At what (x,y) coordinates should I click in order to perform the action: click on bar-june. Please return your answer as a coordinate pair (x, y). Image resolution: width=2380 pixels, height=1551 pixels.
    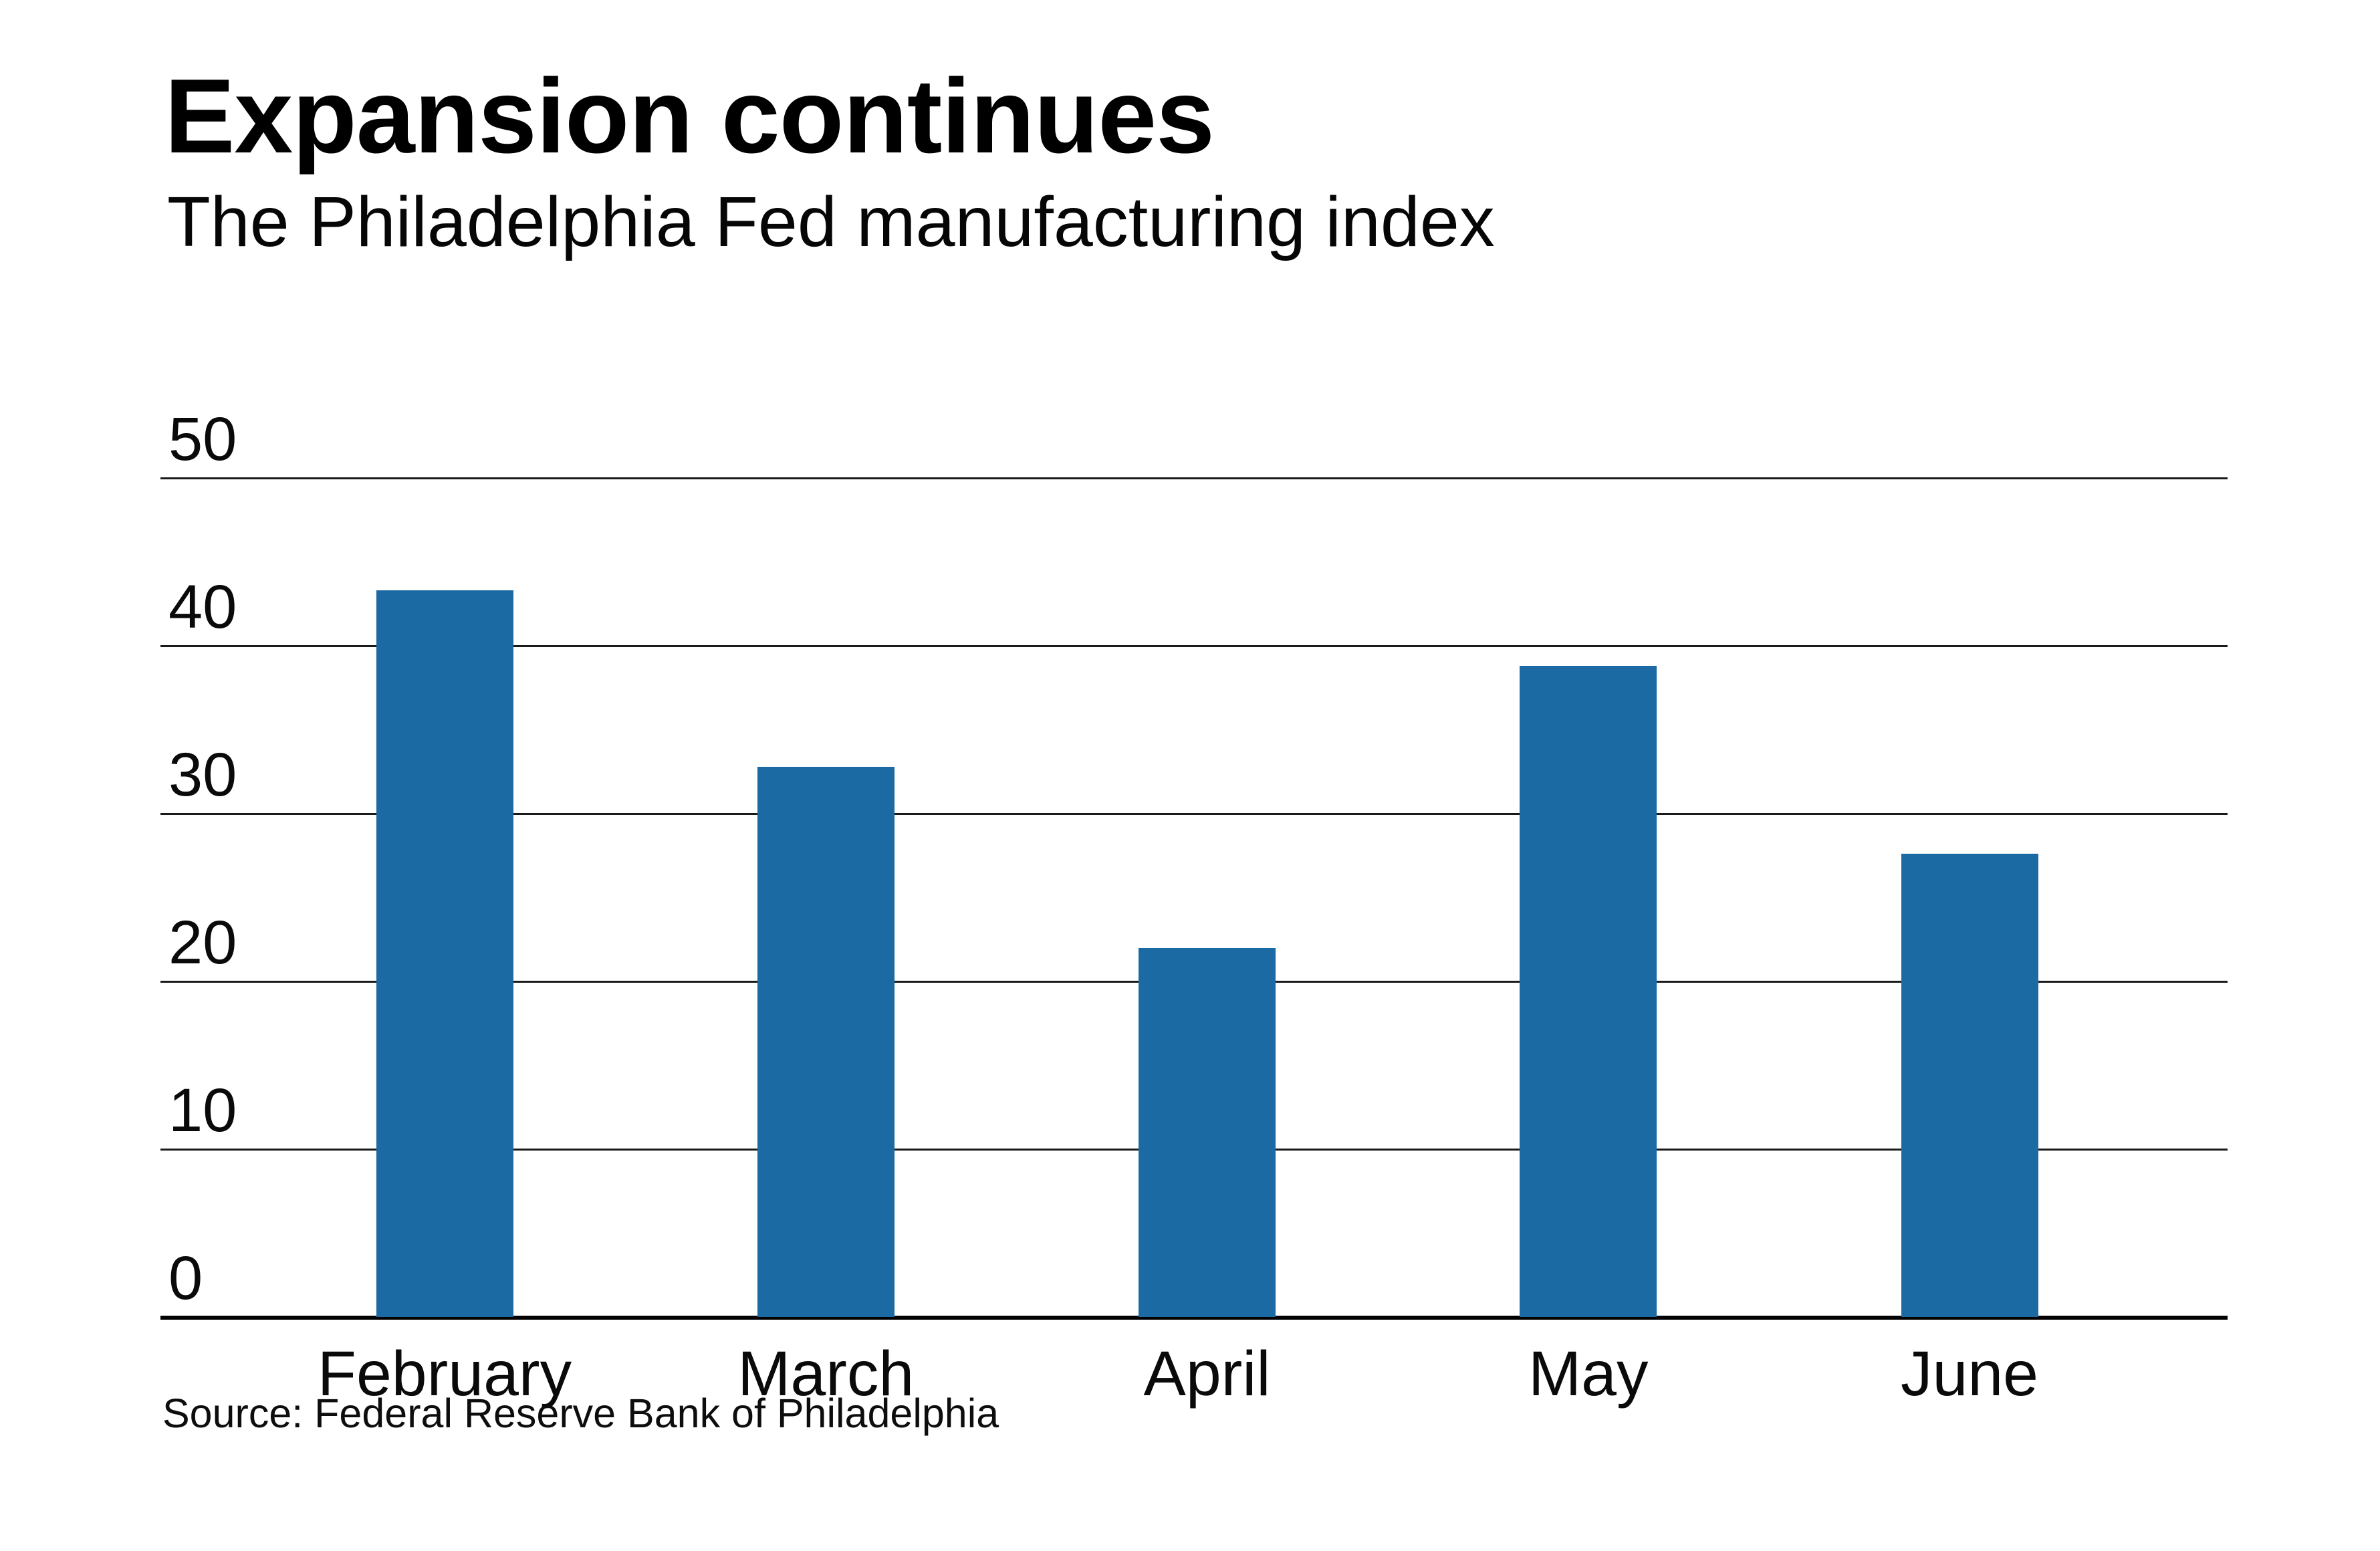
    Looking at the image, I should click on (1969, 1085).